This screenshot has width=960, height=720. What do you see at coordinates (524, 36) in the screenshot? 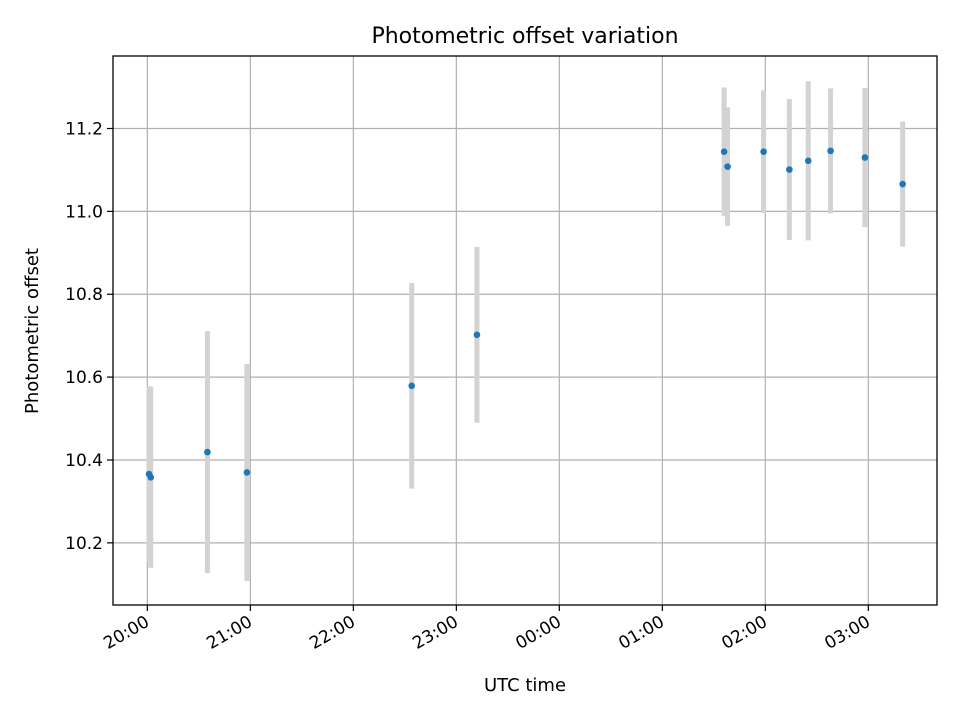
I see `chart-title: Photometric offset variation` at bounding box center [524, 36].